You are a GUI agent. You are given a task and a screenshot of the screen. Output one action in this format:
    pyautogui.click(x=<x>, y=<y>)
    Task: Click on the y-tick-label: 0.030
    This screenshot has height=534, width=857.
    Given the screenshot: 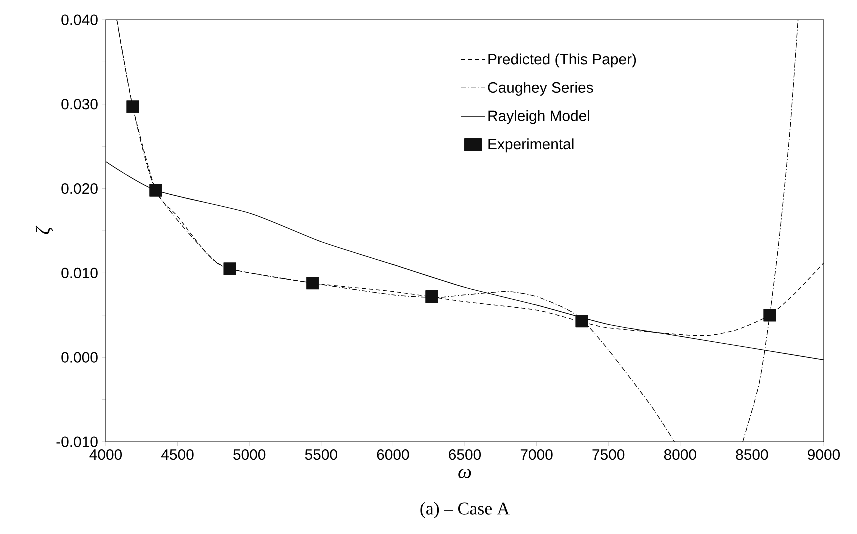 What is the action you would take?
    pyautogui.click(x=80, y=104)
    